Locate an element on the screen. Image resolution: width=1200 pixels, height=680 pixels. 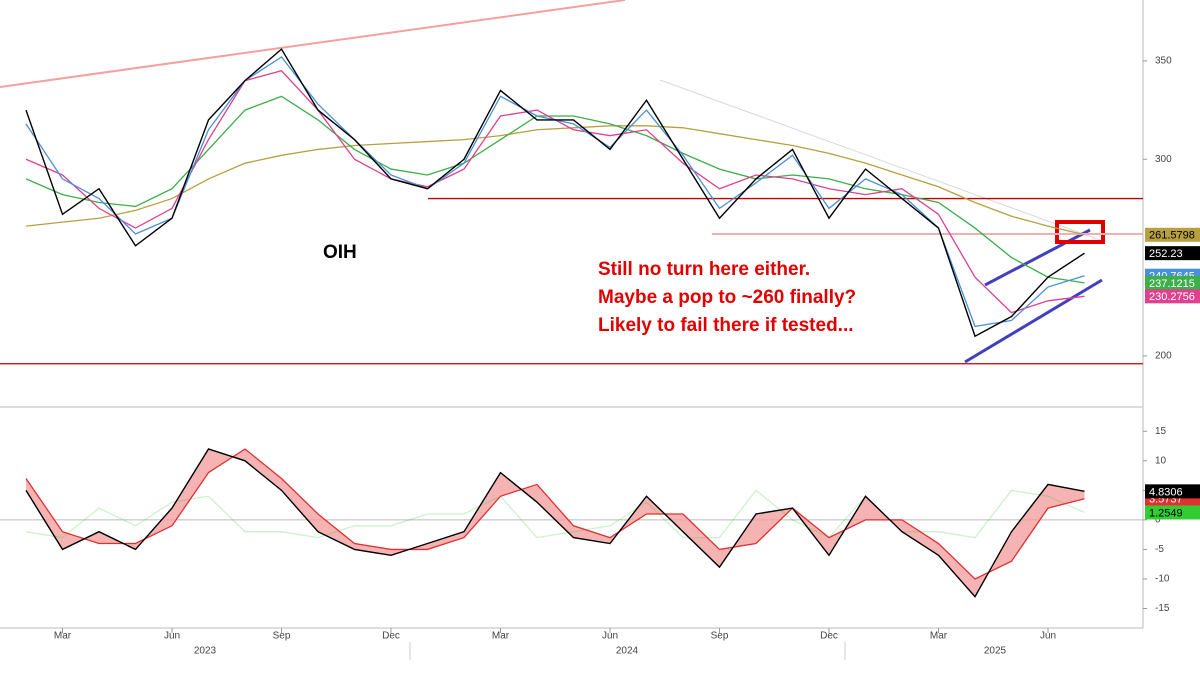
y-tick-label: 350 is located at coordinates (1163, 61).